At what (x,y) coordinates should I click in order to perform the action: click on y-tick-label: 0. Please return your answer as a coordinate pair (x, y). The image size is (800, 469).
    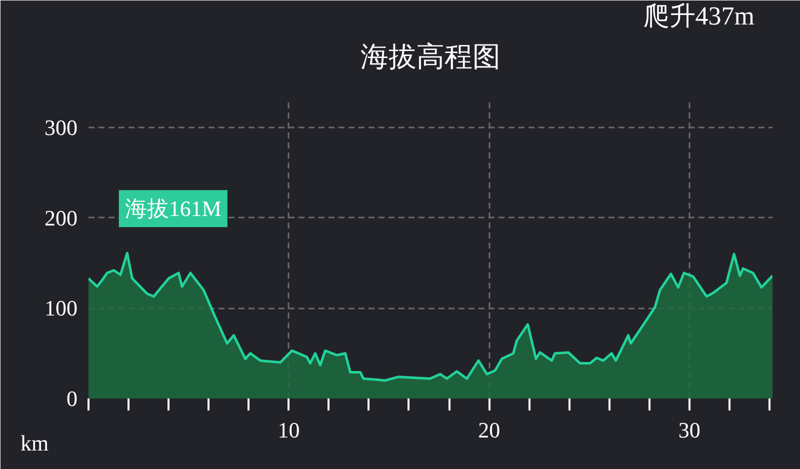
    Looking at the image, I should click on (72, 398).